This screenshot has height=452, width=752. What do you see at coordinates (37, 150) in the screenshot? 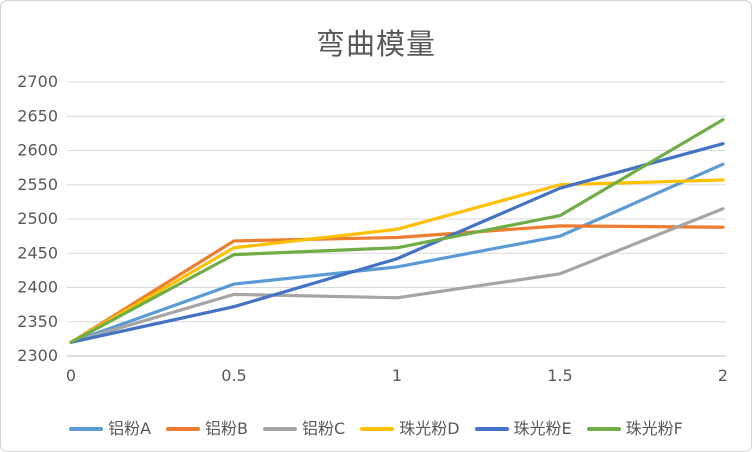
I see `y-tick-label: 2600` at bounding box center [37, 150].